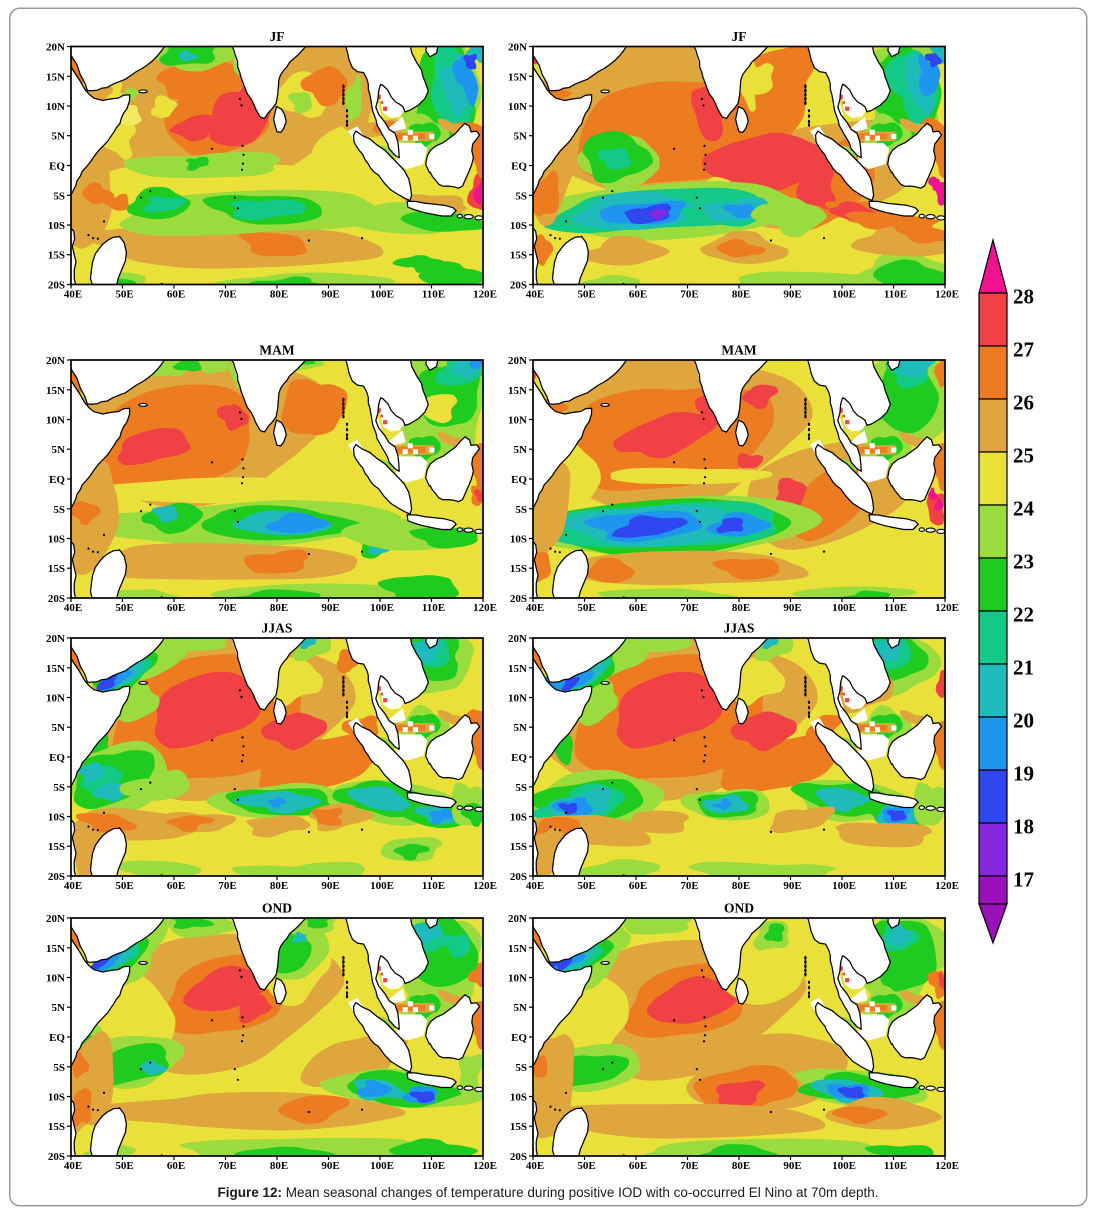  I want to click on svg-text: 22, so click(1023, 615).